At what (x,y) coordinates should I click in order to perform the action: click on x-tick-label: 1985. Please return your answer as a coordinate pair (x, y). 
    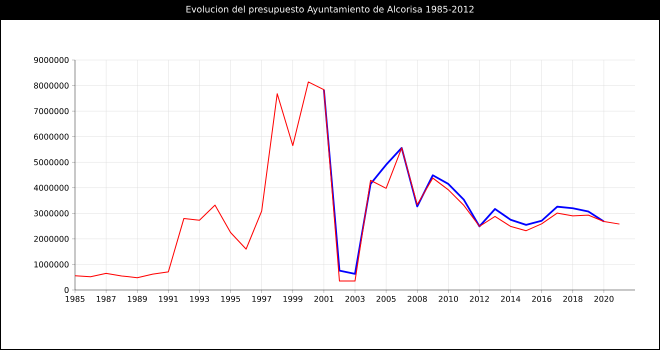
    Looking at the image, I should click on (75, 299).